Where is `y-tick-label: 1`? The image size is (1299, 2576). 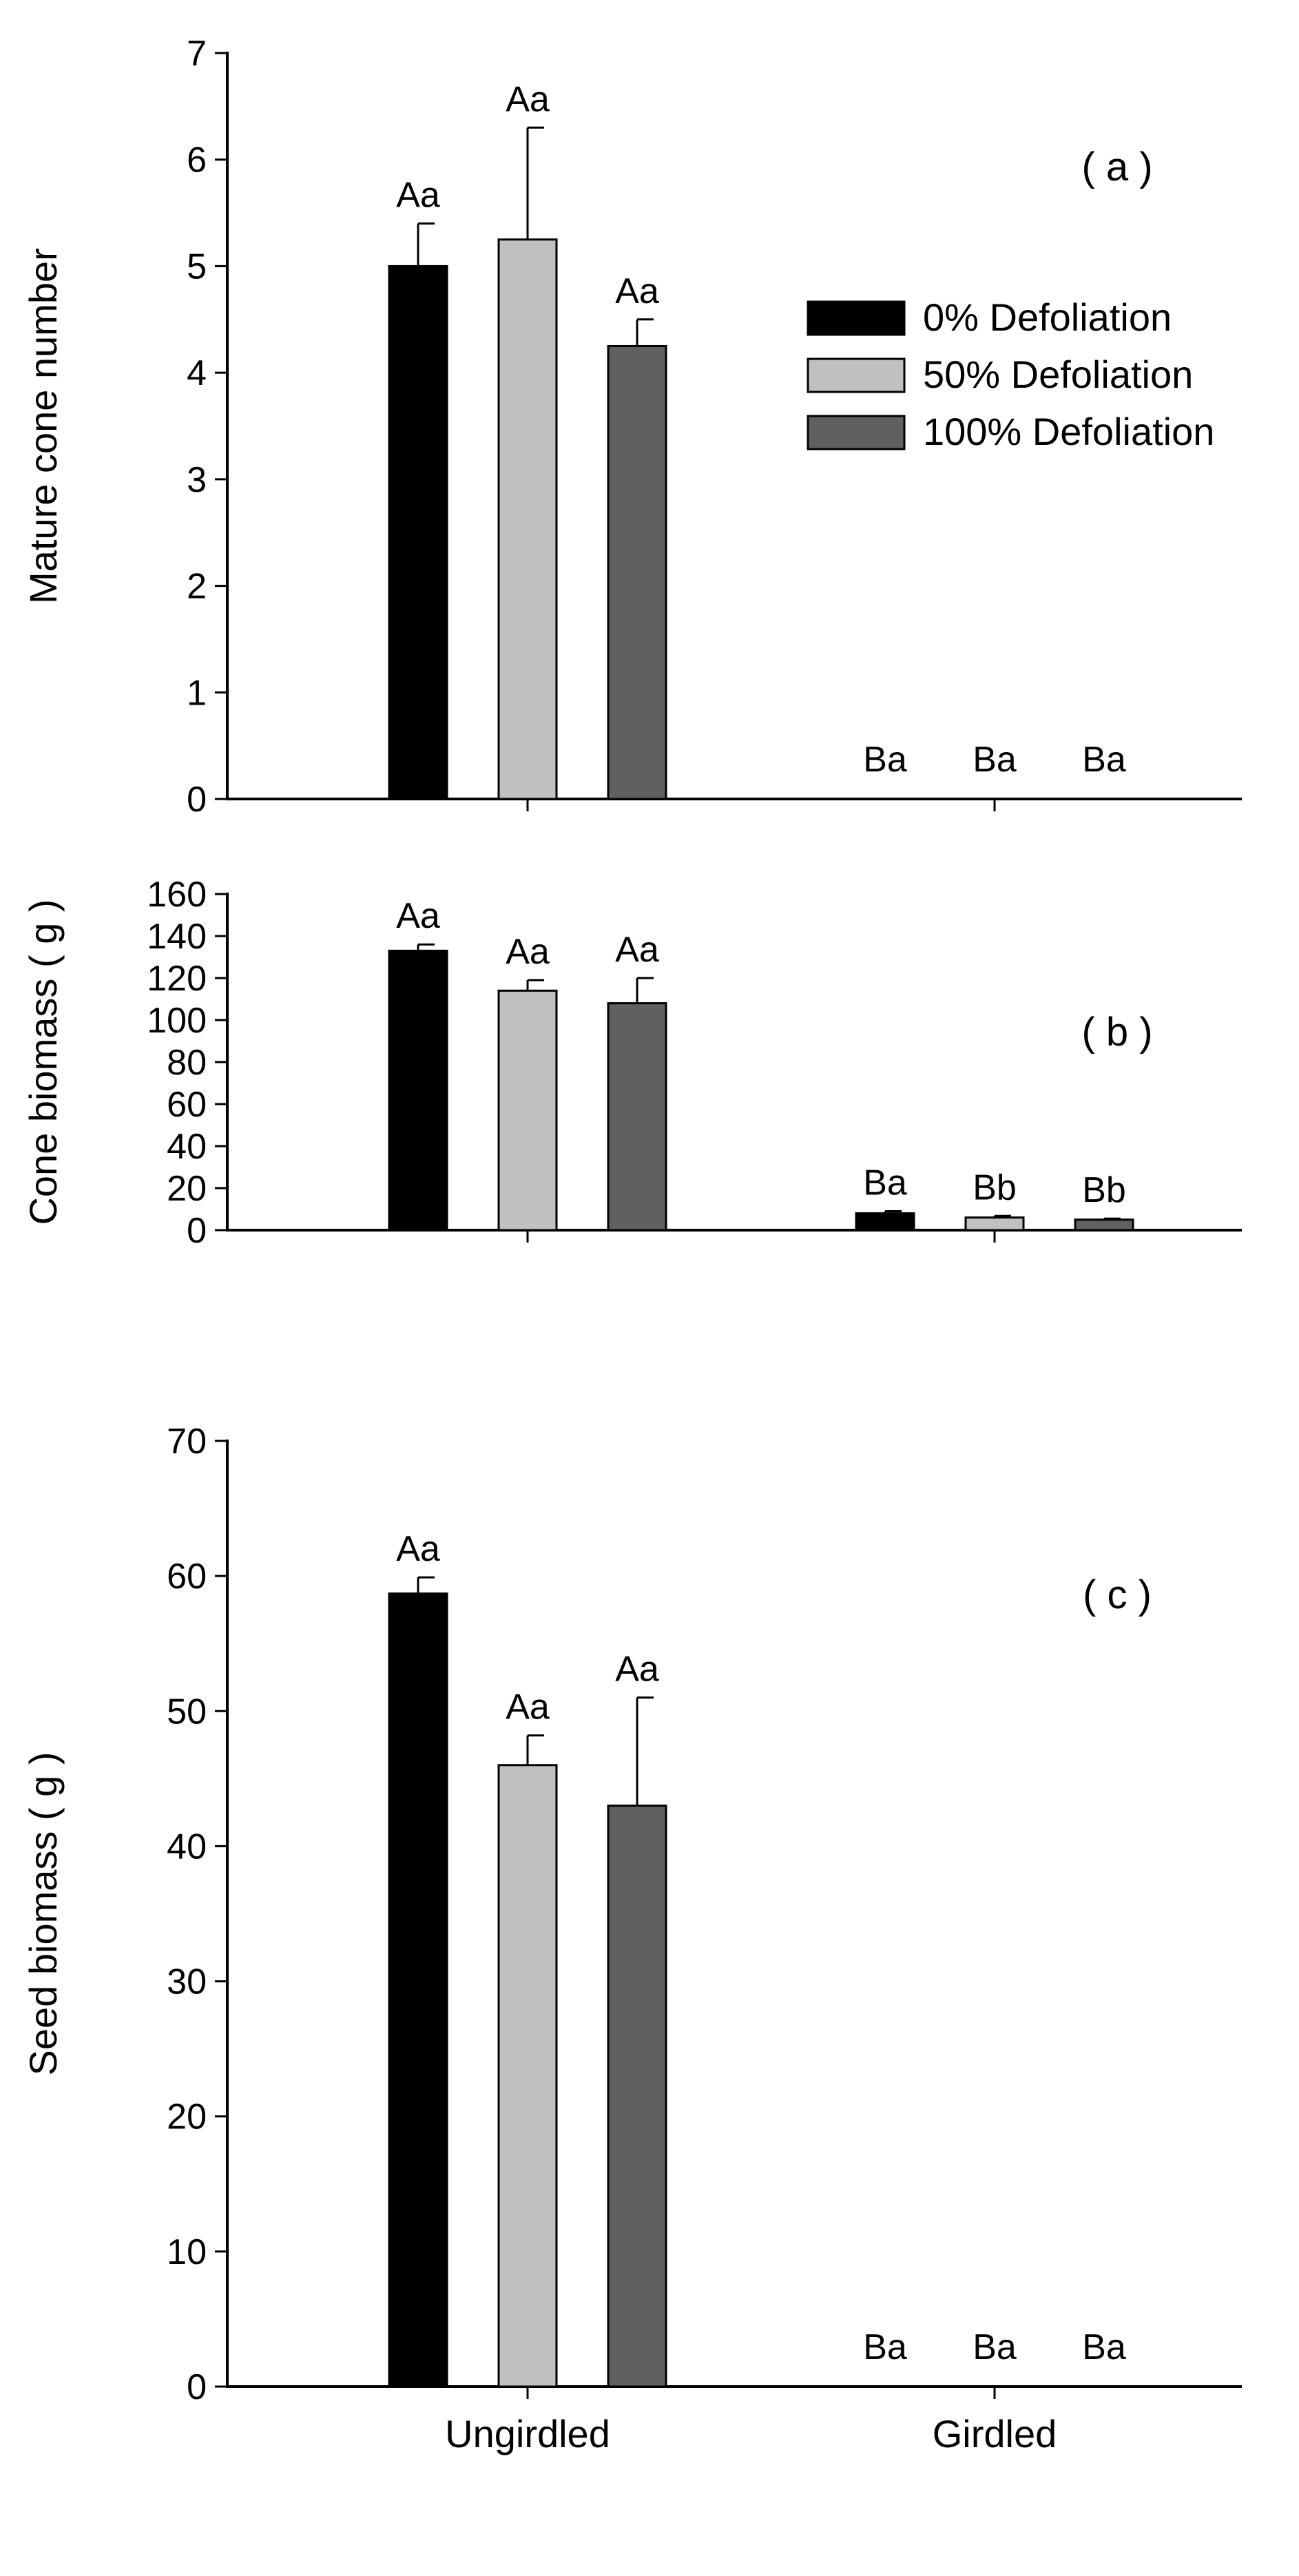
y-tick-label: 1 is located at coordinates (197, 693).